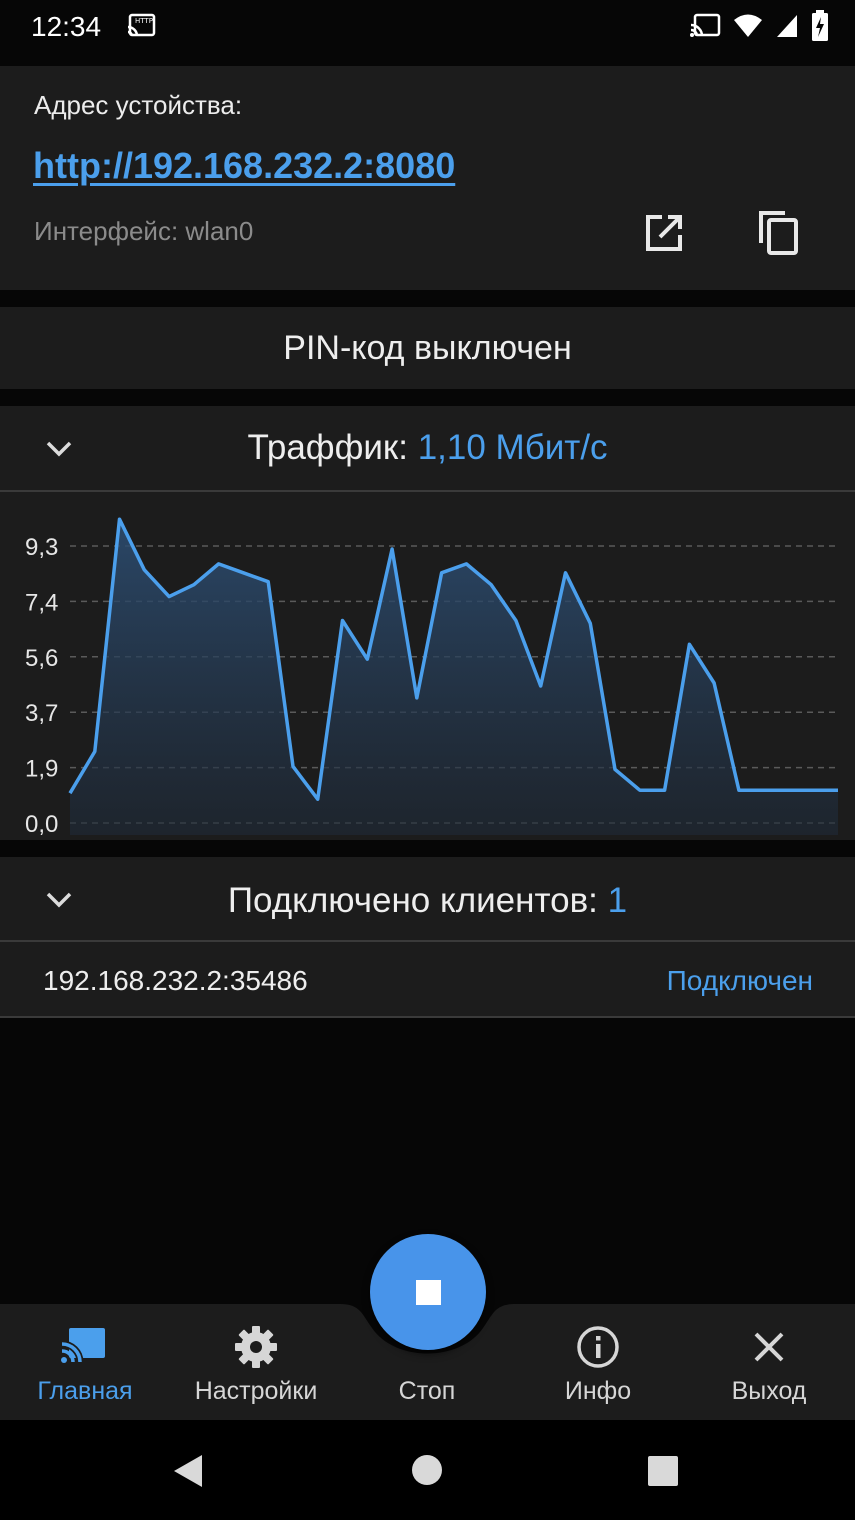 The width and height of the screenshot is (855, 1520). What do you see at coordinates (512, 447) in the screenshot?
I see `traffic-value: 1,10 Мбит/с` at bounding box center [512, 447].